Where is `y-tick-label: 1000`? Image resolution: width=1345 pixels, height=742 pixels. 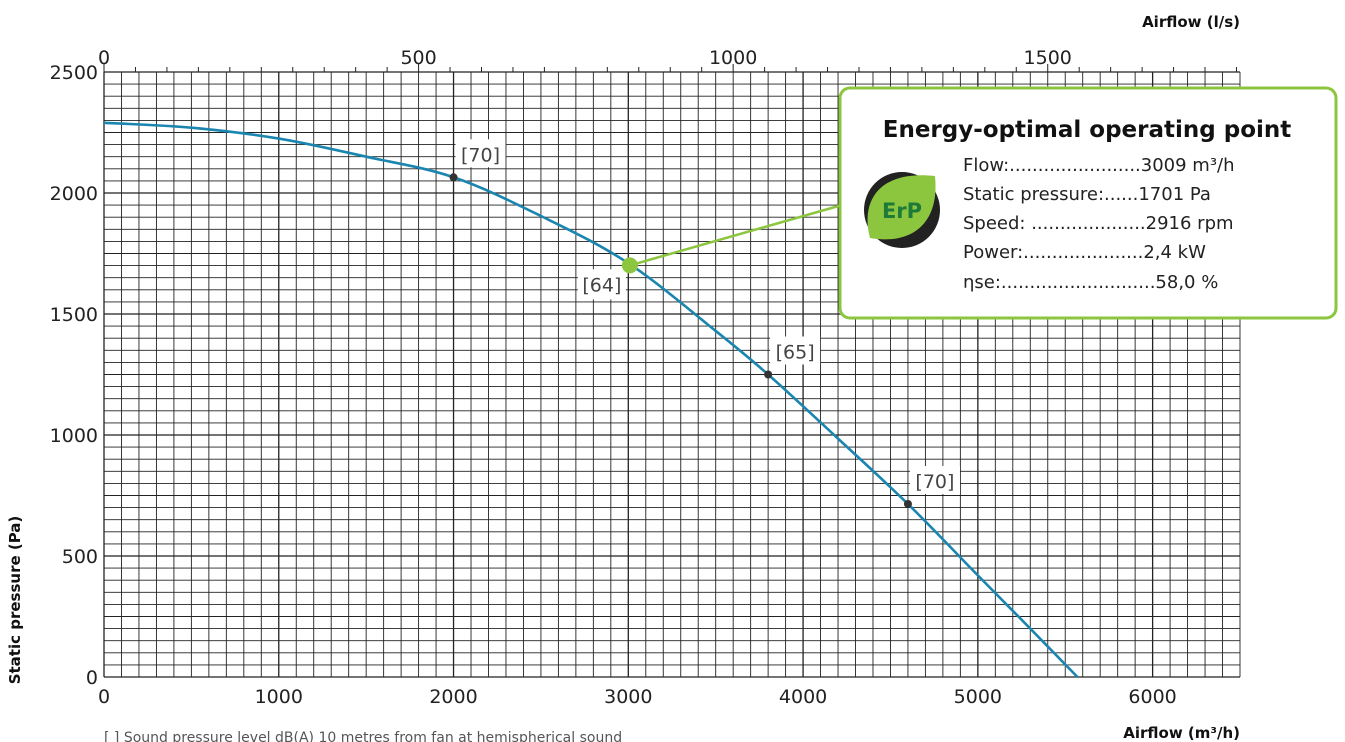 y-tick-label: 1000 is located at coordinates (74, 436).